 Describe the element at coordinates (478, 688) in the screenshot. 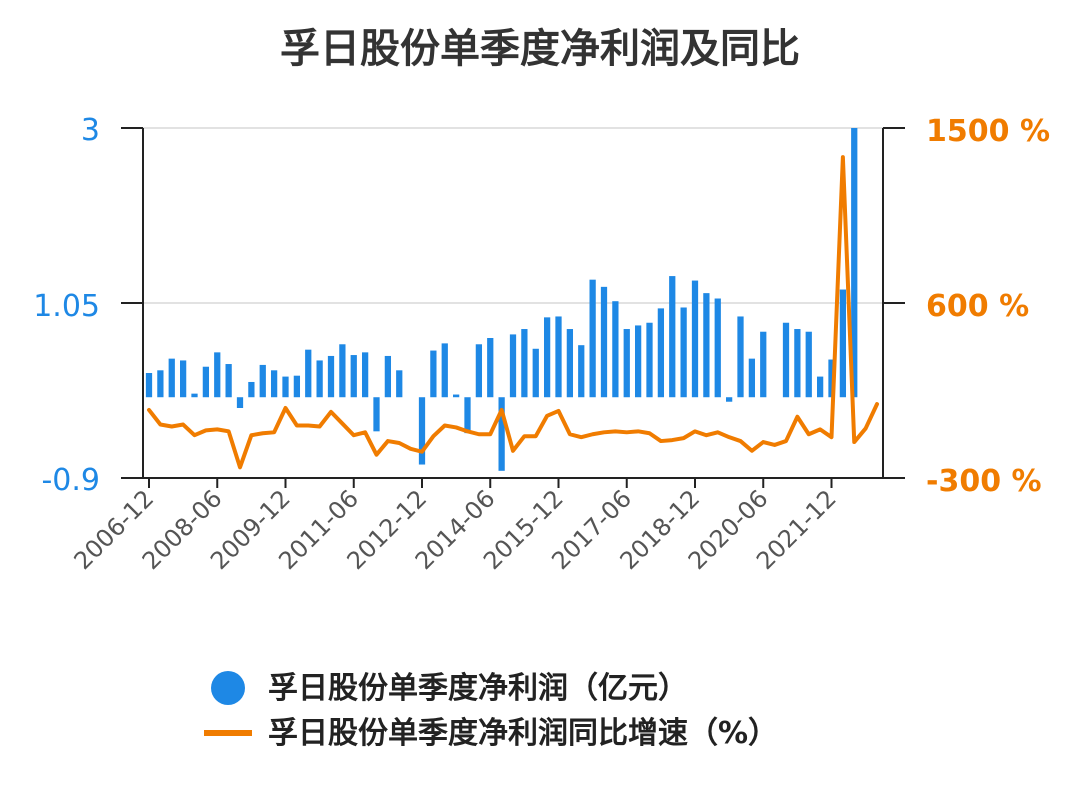

I see `legend-bar-label: 孚日股份单季度净利润（亿元）` at that location.